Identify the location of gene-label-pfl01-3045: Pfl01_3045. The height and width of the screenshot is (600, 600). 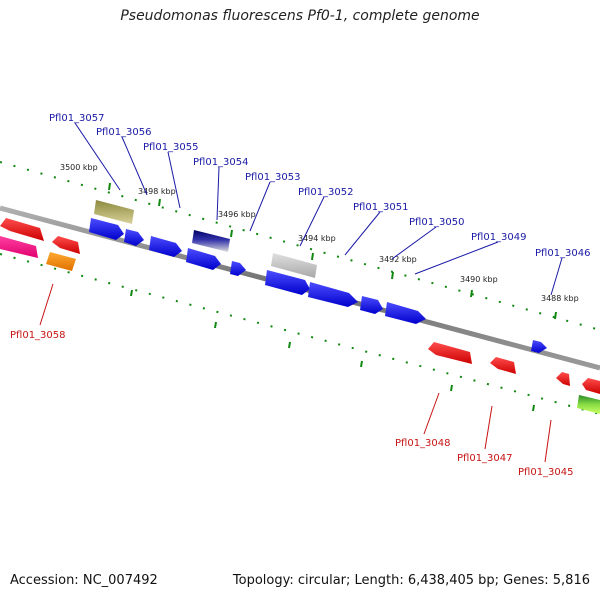
(546, 472).